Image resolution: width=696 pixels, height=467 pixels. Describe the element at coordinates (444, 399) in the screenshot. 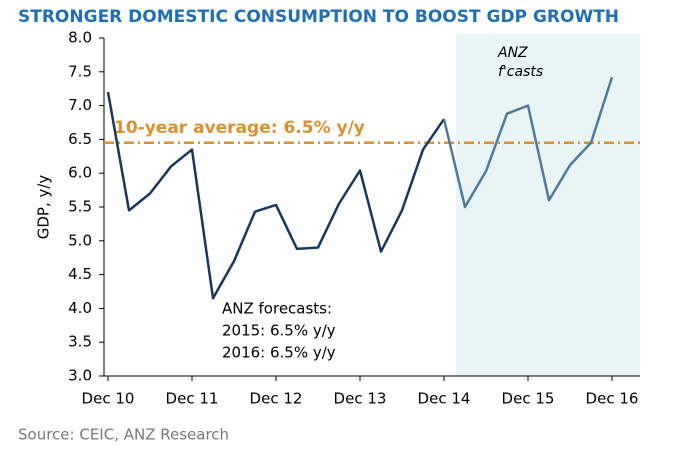

I see `x-tick-label: Dec 14` at that location.